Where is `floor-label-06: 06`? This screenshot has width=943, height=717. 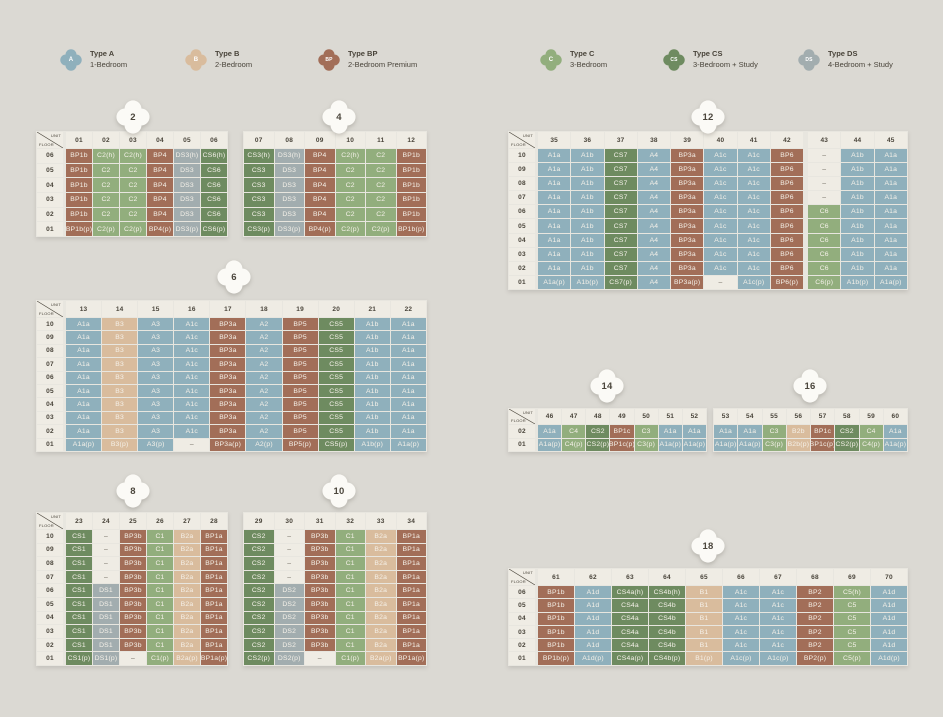 floor-label-06: 06 is located at coordinates (522, 592).